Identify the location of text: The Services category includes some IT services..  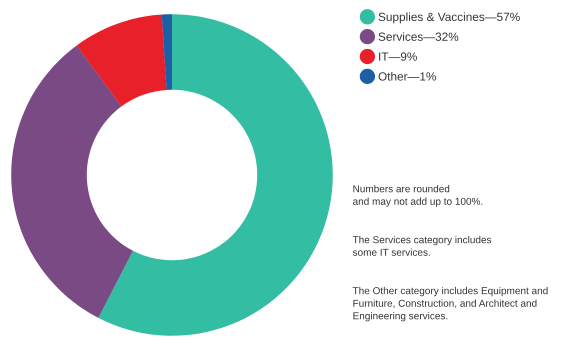
(422, 246).